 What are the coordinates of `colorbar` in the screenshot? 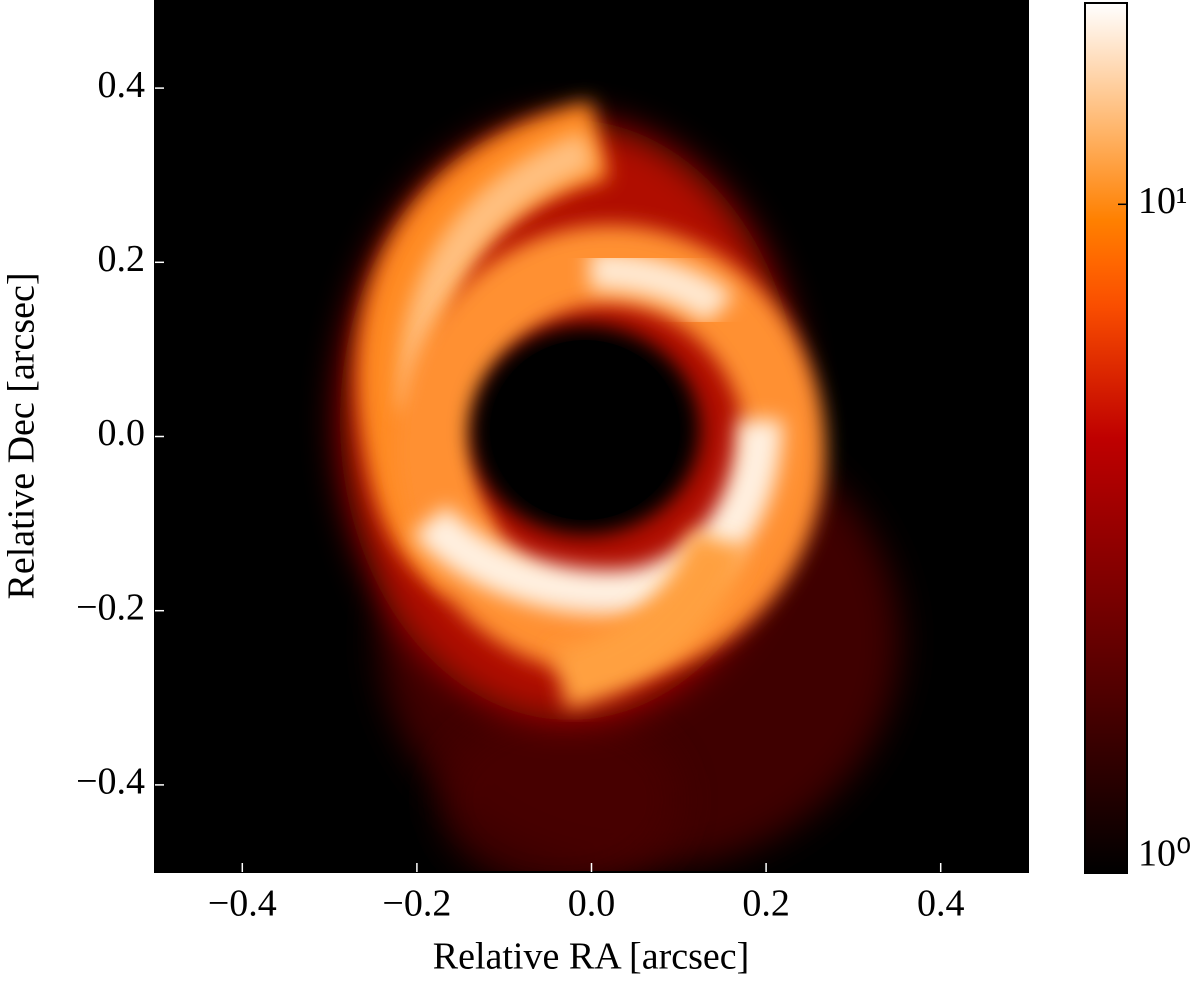 It's located at (1106, 438).